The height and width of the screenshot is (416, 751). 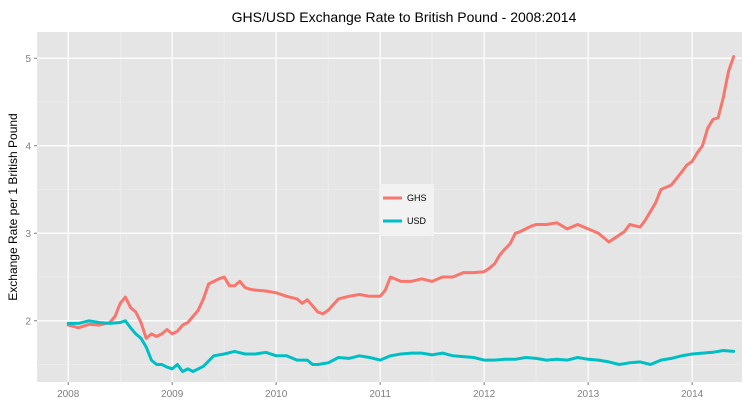 I want to click on y-tick-label: 5, so click(x=28, y=59).